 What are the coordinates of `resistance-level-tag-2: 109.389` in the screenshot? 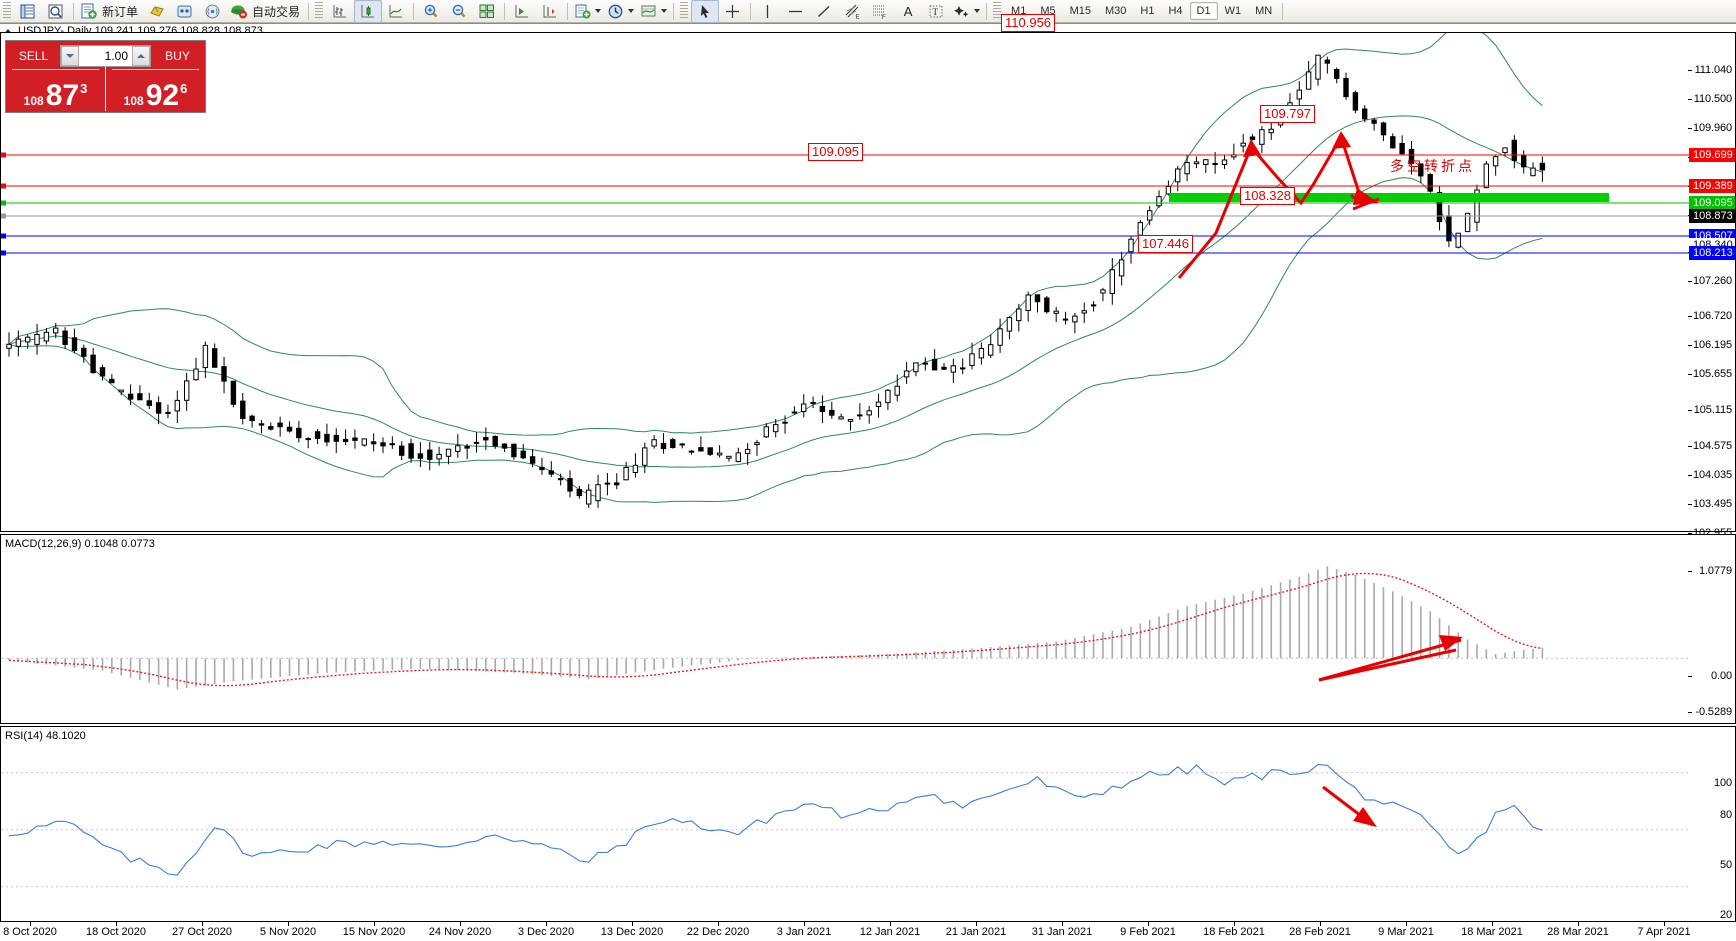 It's located at (1712, 186).